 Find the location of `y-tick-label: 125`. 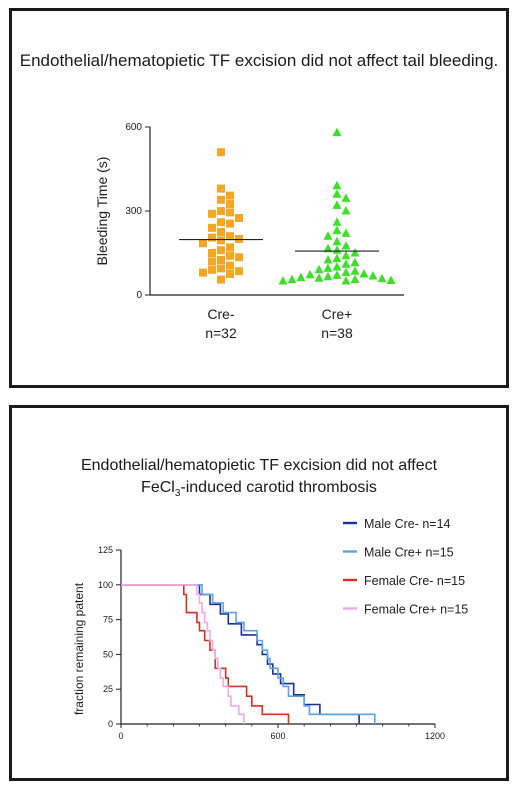

y-tick-label: 125 is located at coordinates (105, 550).